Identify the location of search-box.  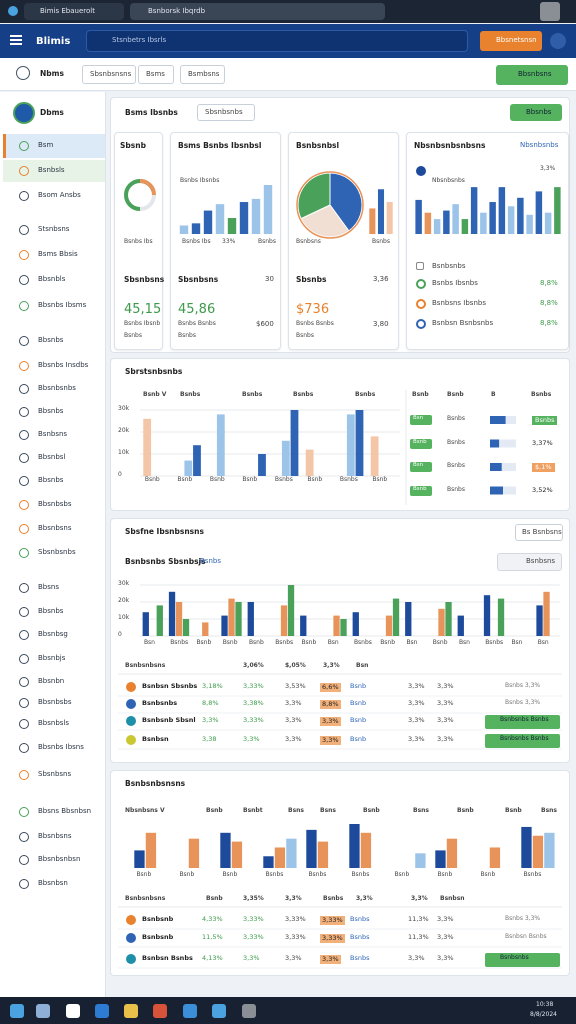
(277, 41).